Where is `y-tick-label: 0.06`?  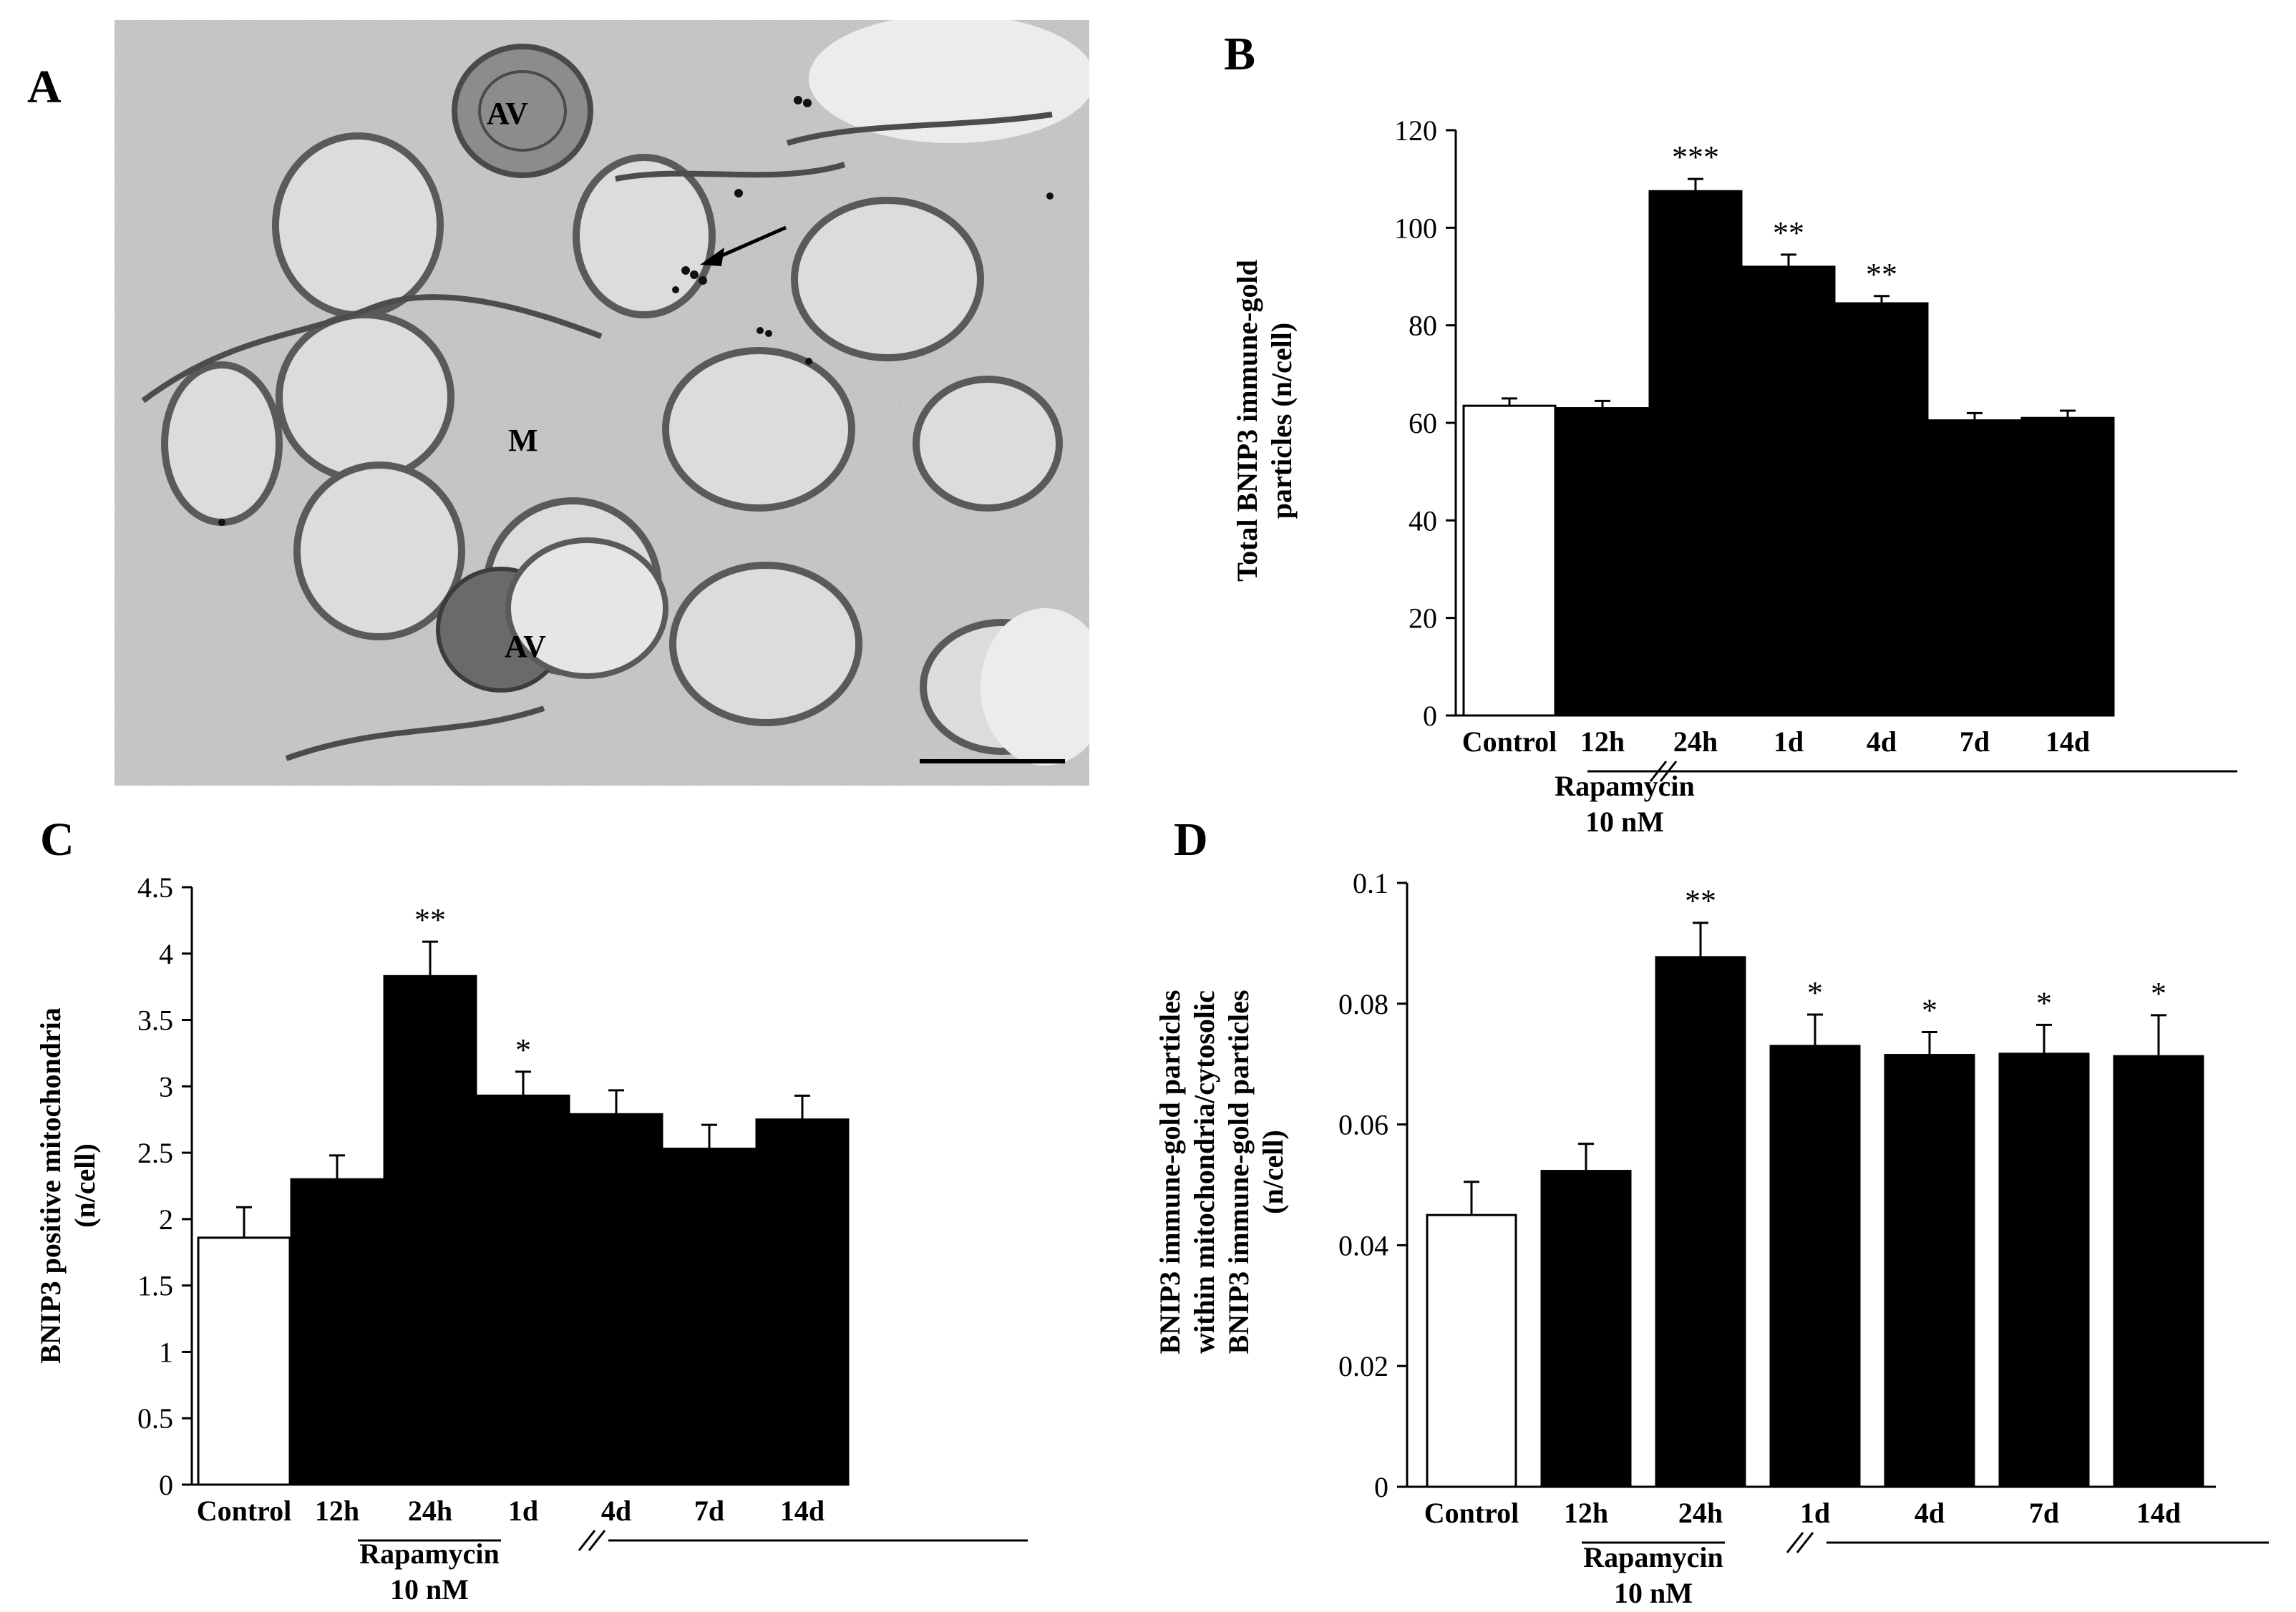 y-tick-label: 0.06 is located at coordinates (1363, 1125).